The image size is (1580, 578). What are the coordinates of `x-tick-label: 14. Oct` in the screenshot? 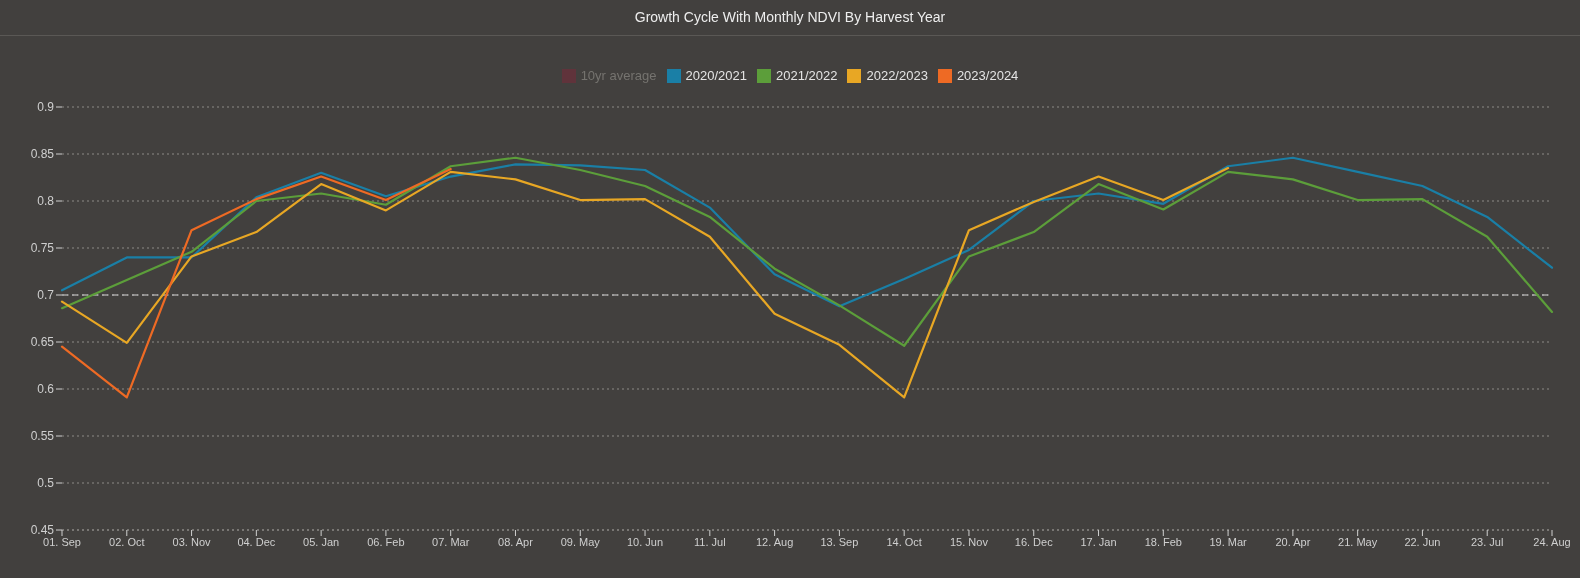 It's located at (904, 541).